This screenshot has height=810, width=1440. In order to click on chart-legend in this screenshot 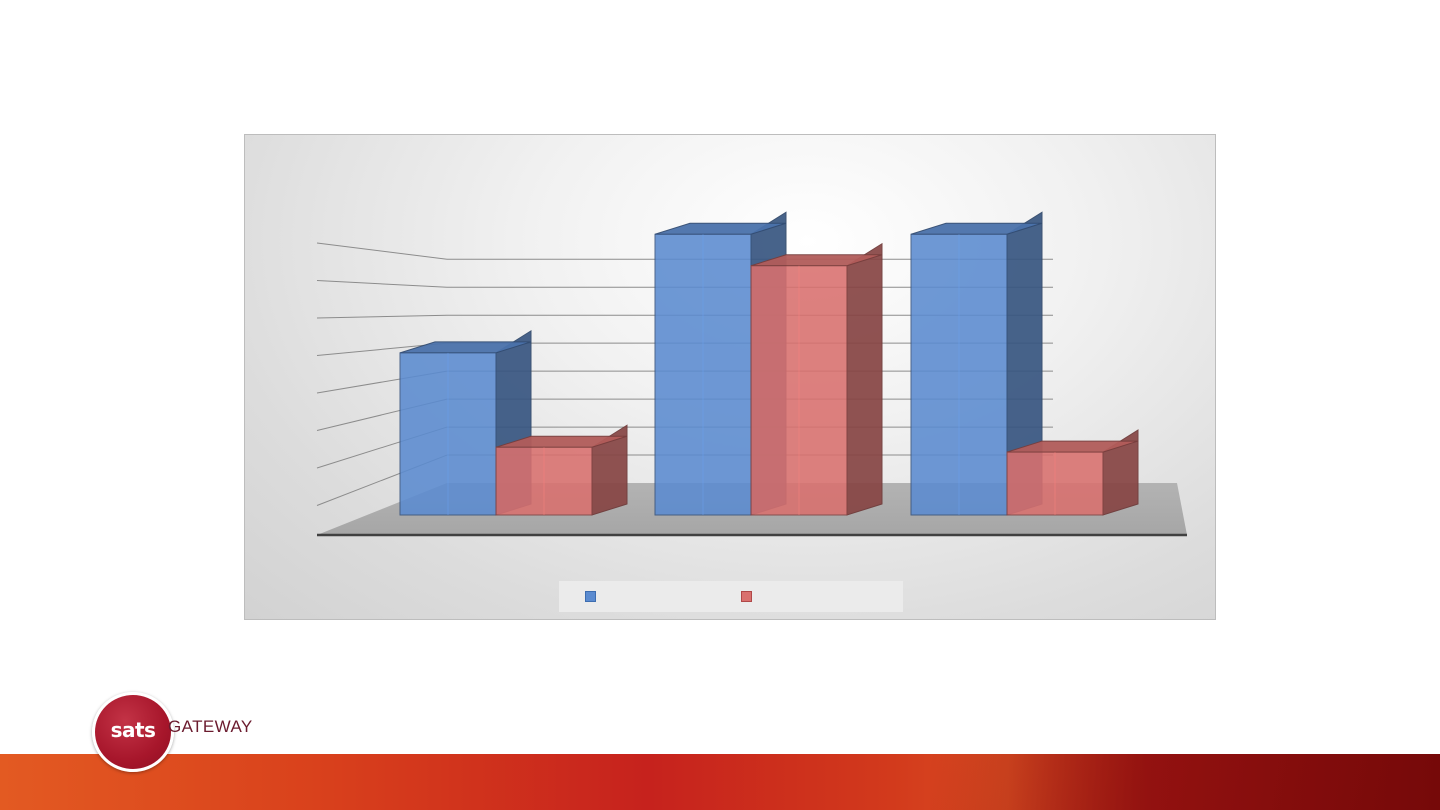, I will do `click(731, 596)`.